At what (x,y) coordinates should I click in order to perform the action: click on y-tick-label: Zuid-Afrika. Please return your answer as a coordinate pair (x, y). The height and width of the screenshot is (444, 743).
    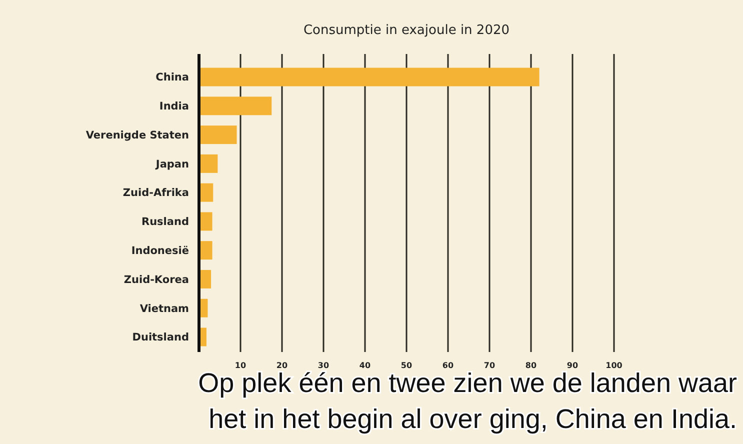
    Looking at the image, I should click on (155, 193).